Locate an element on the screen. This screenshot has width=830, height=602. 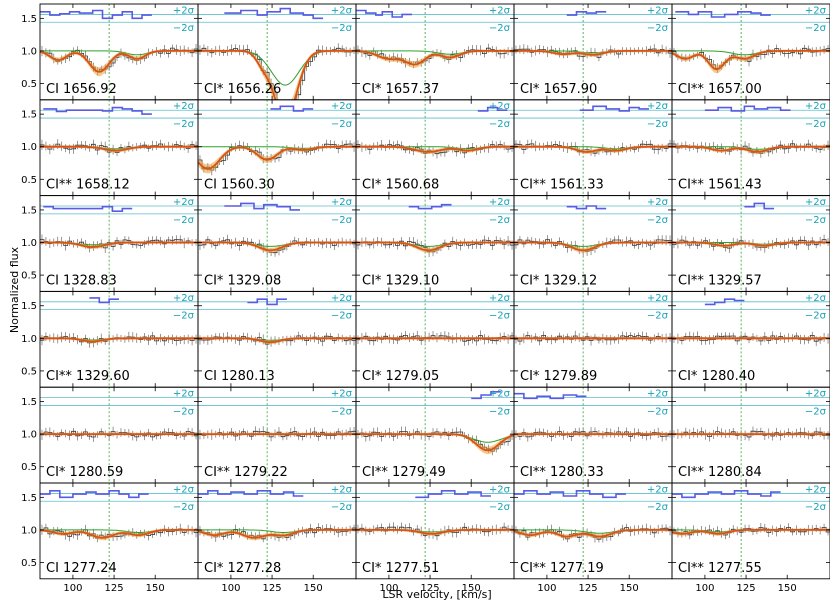
panel: +2σ −2σ CI** 1329.60 0.5 1.0 1.5 is located at coordinates (110, 339).